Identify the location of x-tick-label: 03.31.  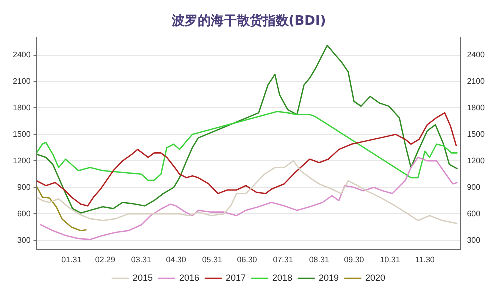
(141, 259).